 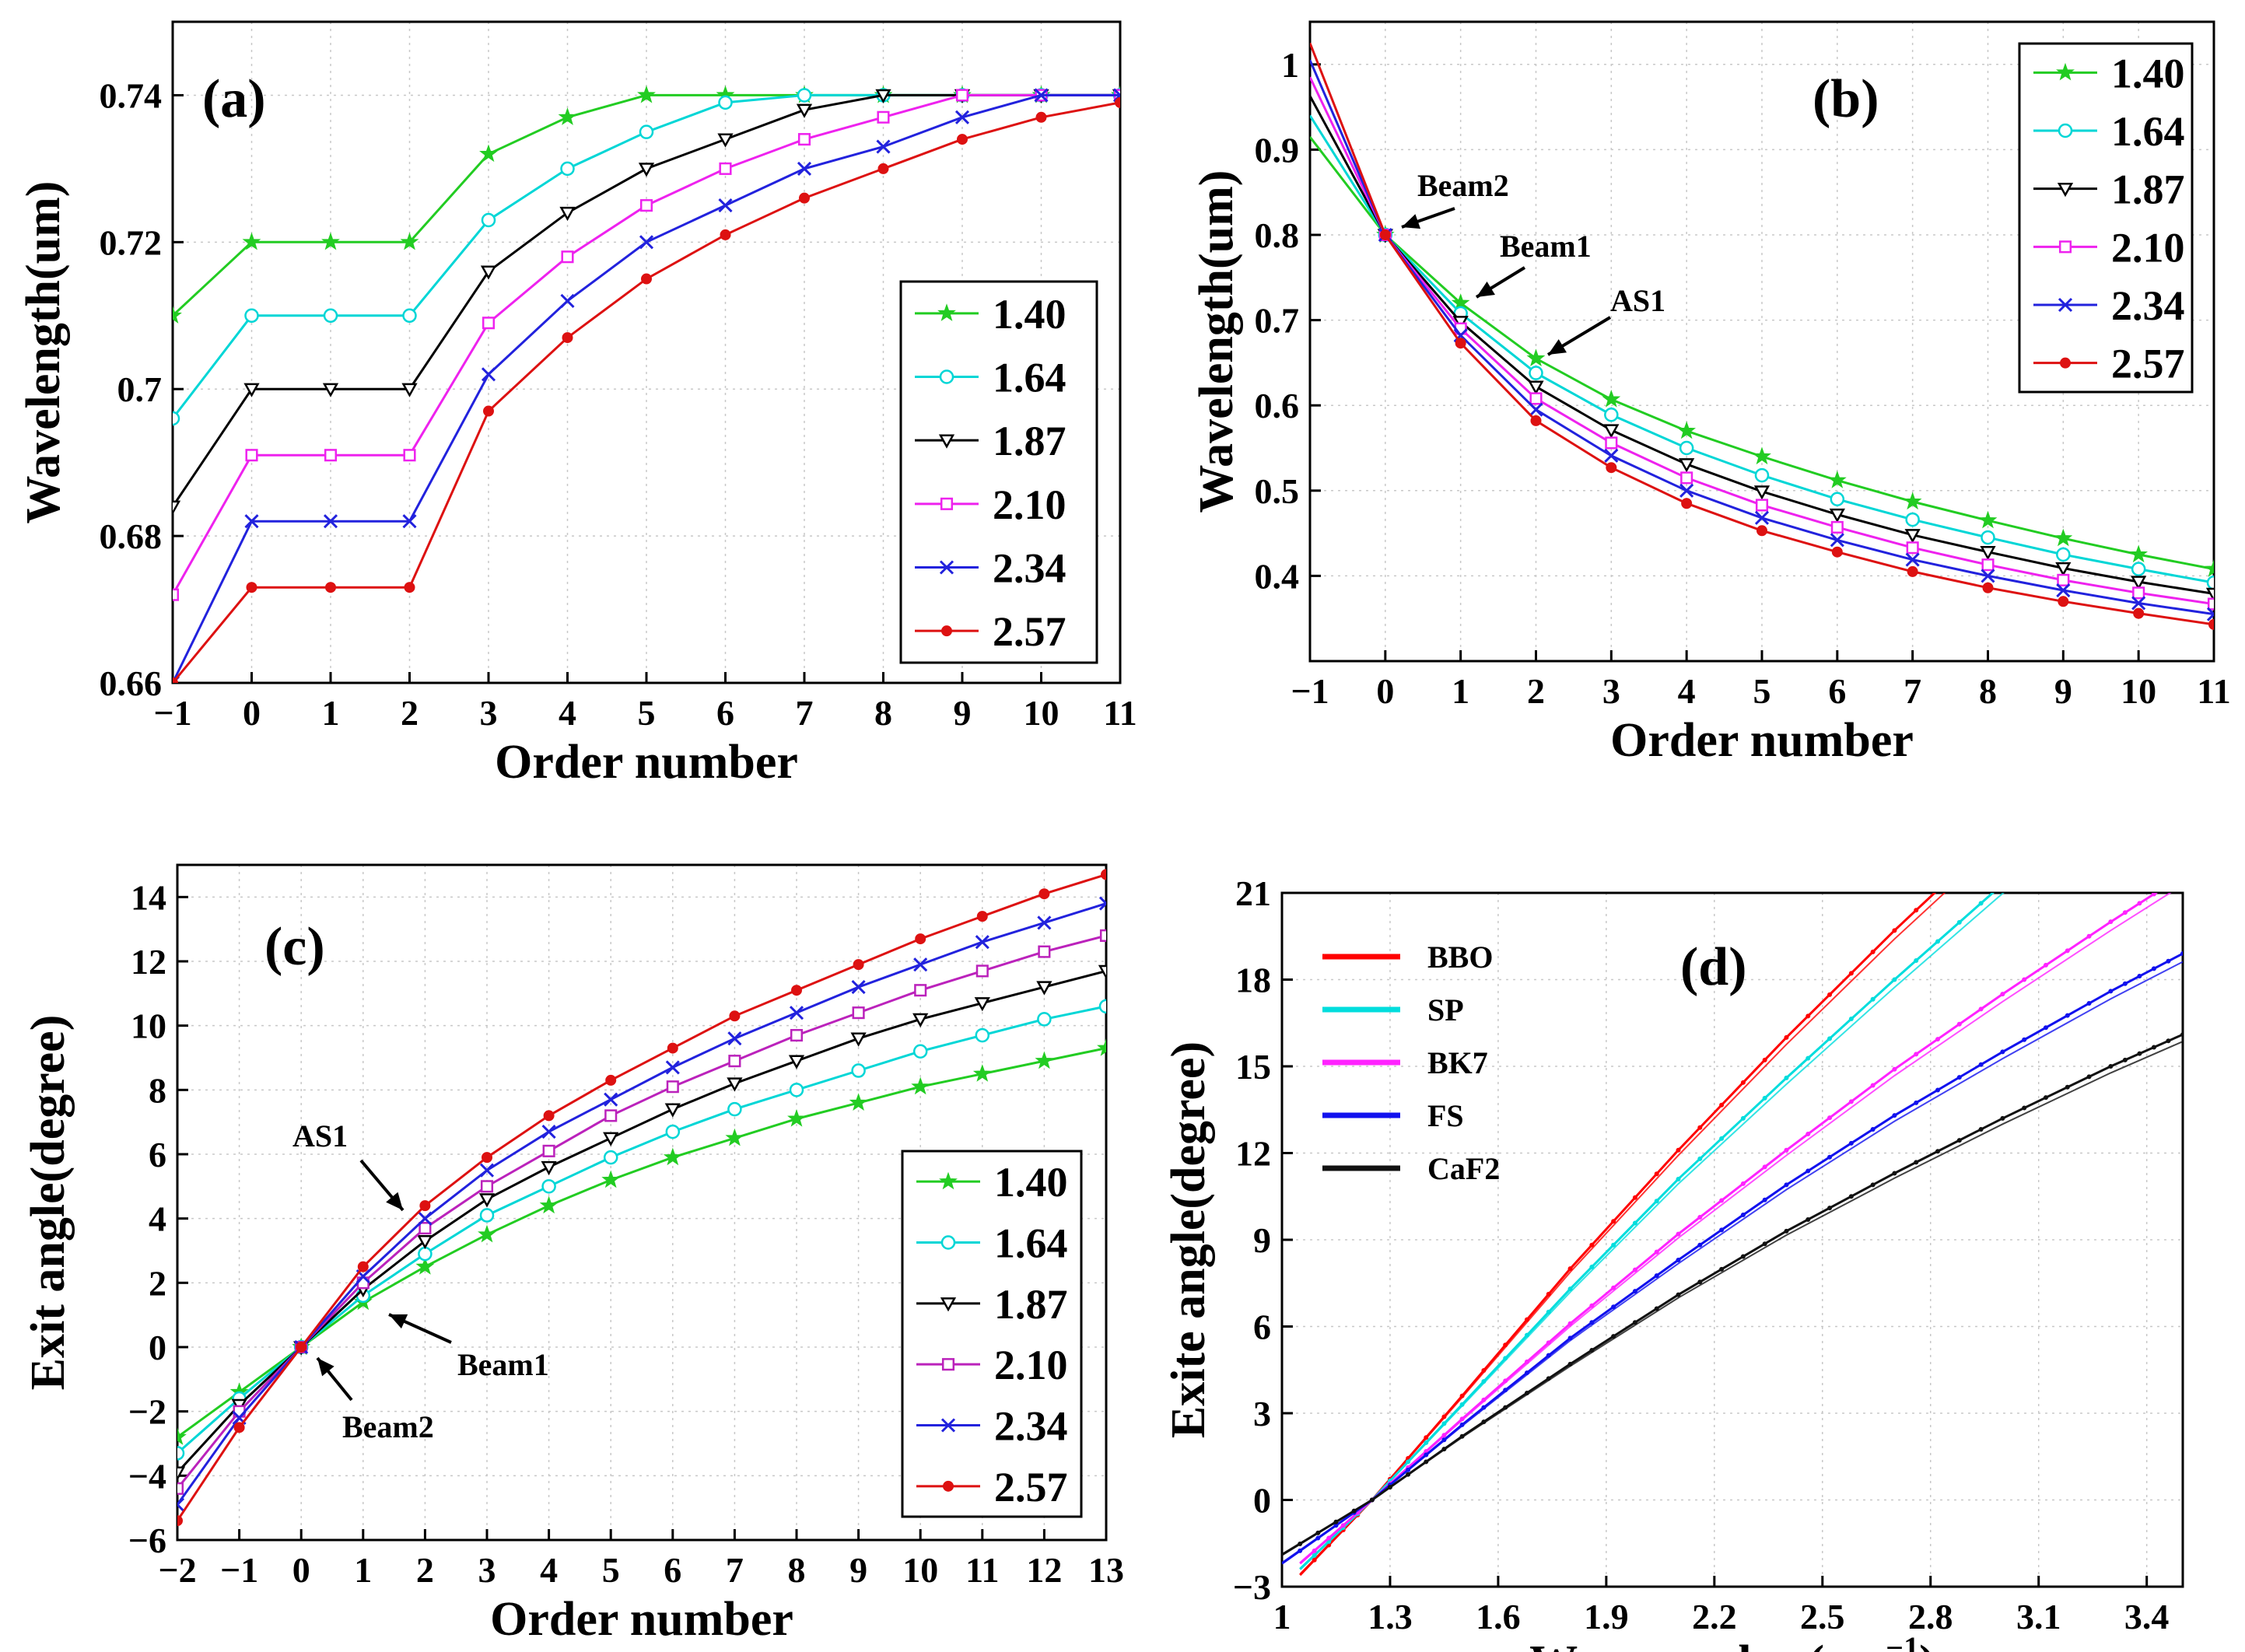 I want to click on legend-label: 1.40, so click(x=1031, y=1182).